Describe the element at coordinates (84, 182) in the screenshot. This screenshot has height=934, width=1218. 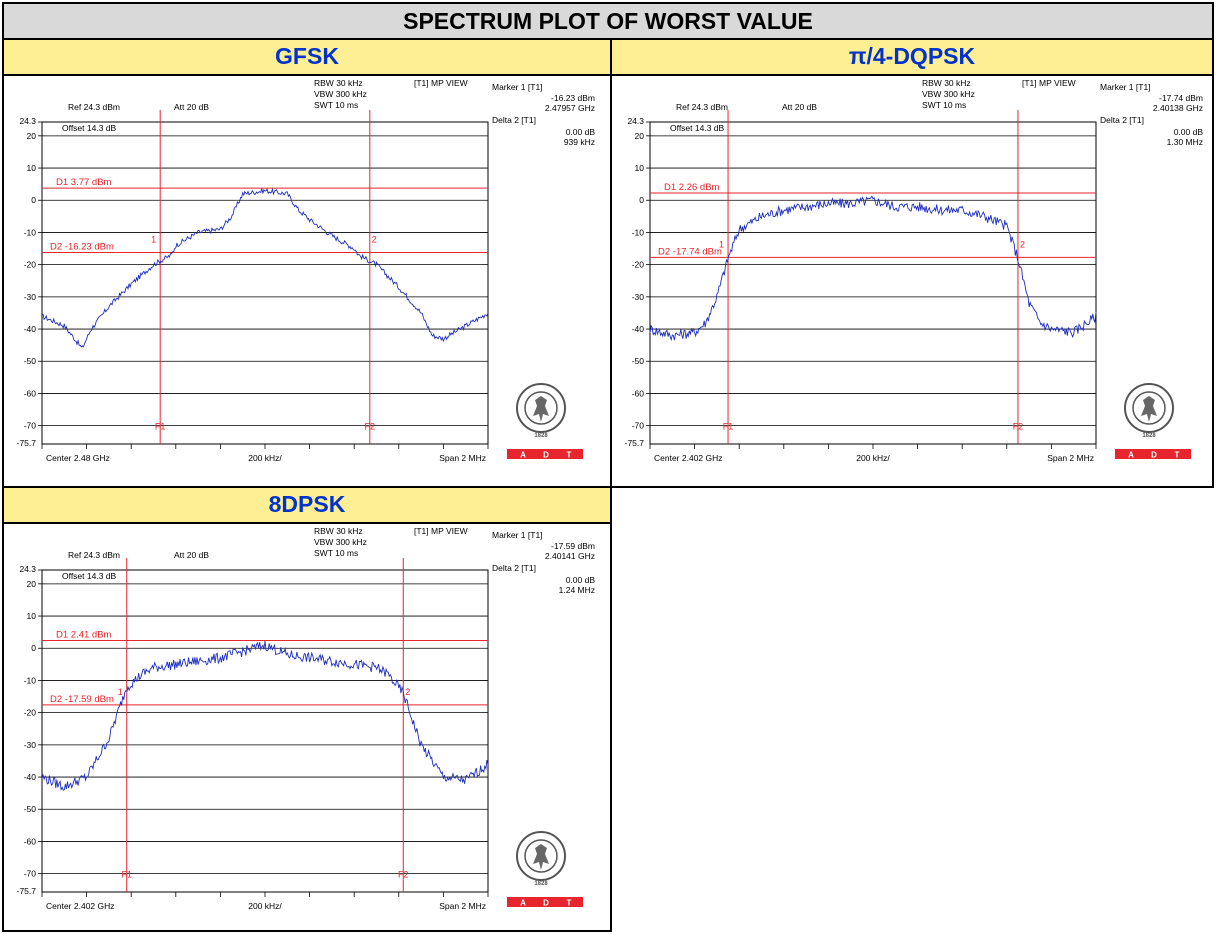
I see `d1-label: D1 3.77 dBm` at that location.